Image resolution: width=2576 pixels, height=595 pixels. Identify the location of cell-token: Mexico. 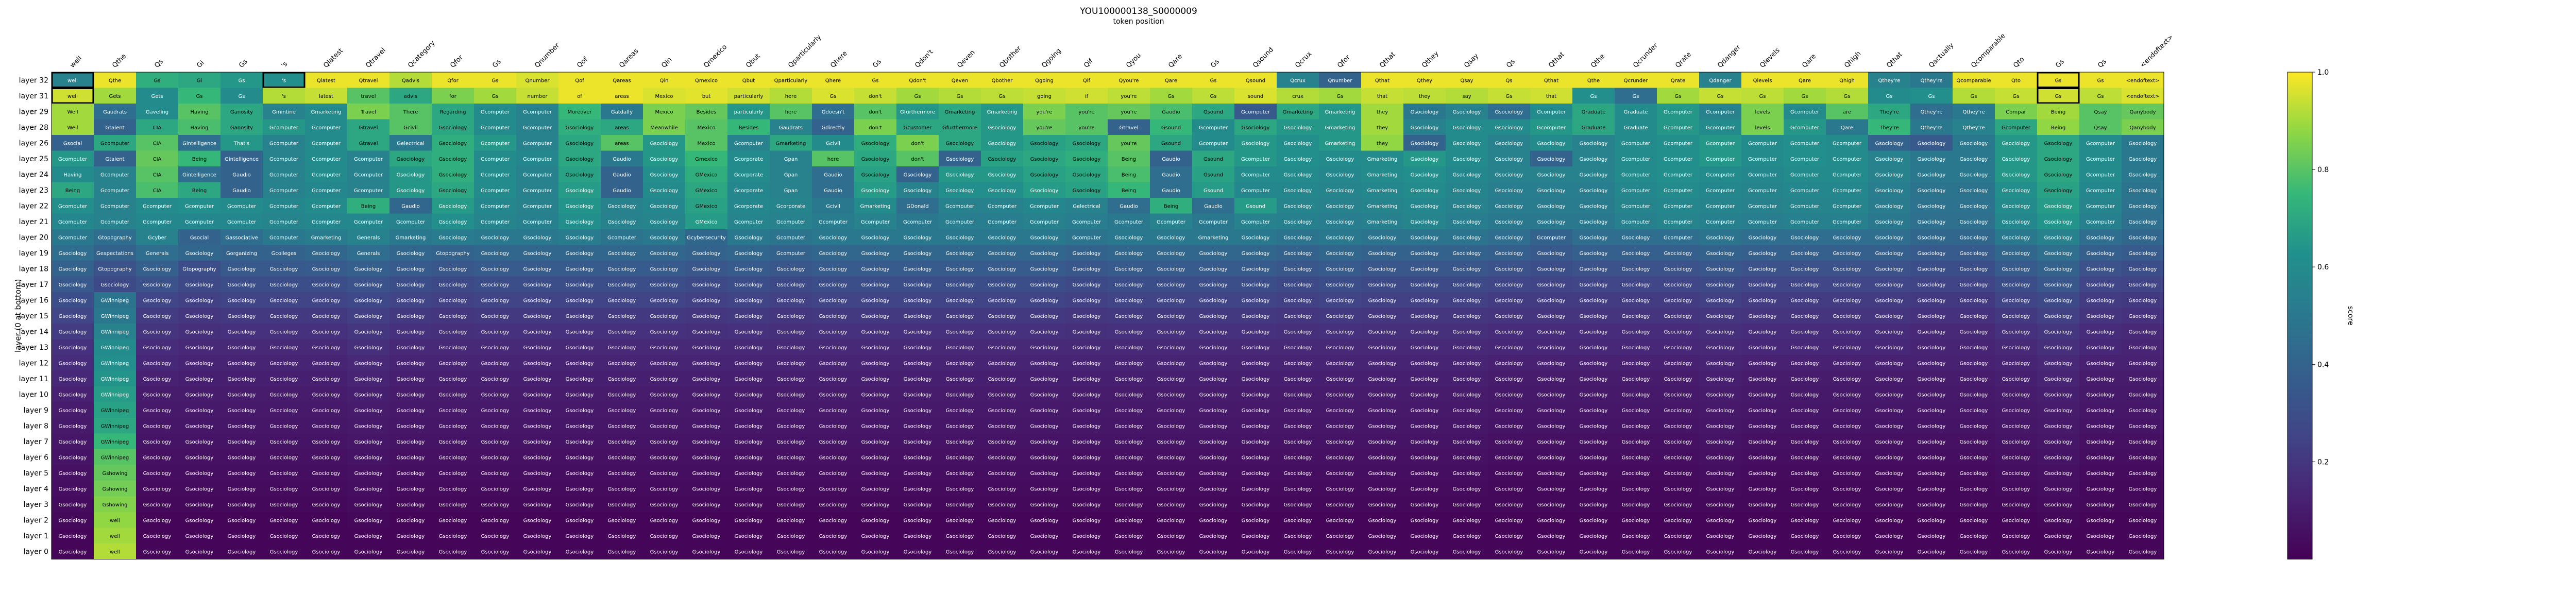
(664, 112).